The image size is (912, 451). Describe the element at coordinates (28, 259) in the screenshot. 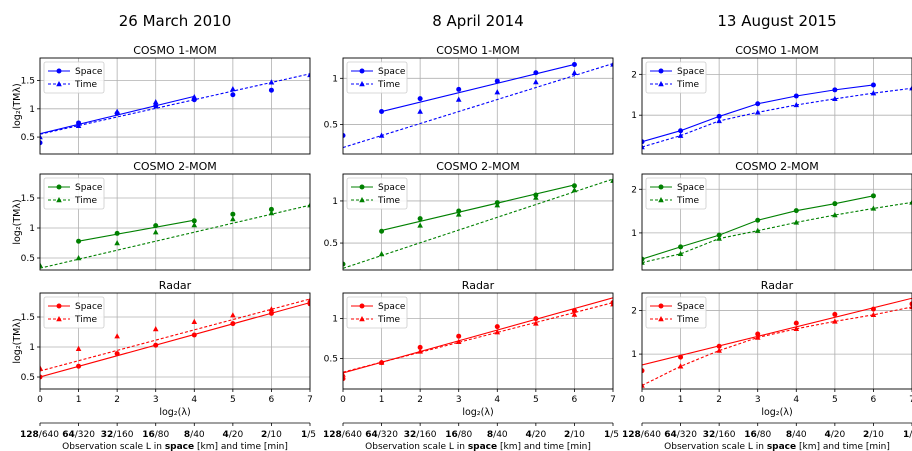

I see `y-tick-label: 0.5` at that location.